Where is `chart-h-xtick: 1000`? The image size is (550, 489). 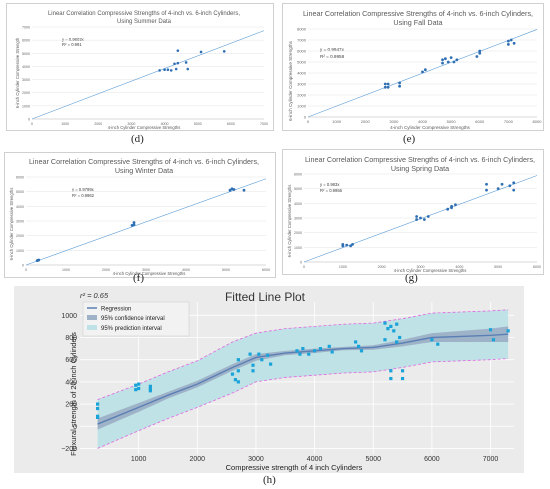
chart-h-xtick: 1000 is located at coordinates (139, 459).